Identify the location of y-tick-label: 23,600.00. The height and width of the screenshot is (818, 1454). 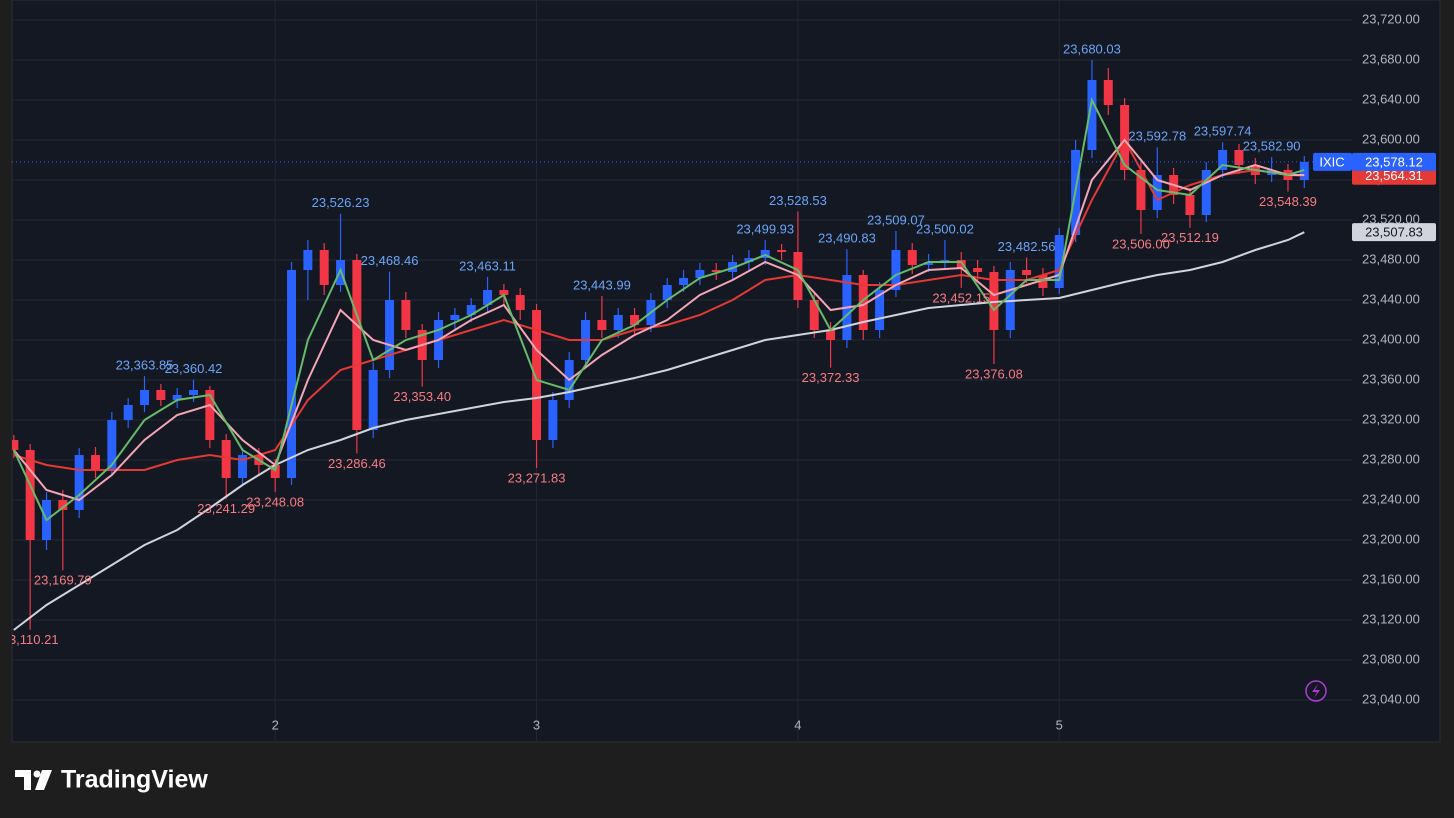
(1391, 138).